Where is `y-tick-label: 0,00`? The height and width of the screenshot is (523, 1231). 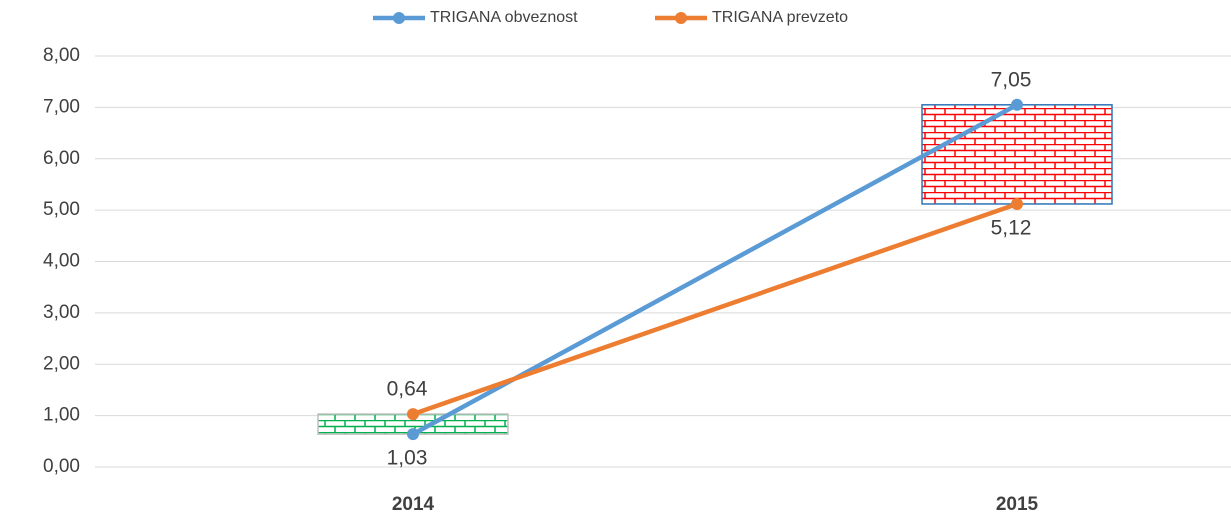 y-tick-label: 0,00 is located at coordinates (61, 466).